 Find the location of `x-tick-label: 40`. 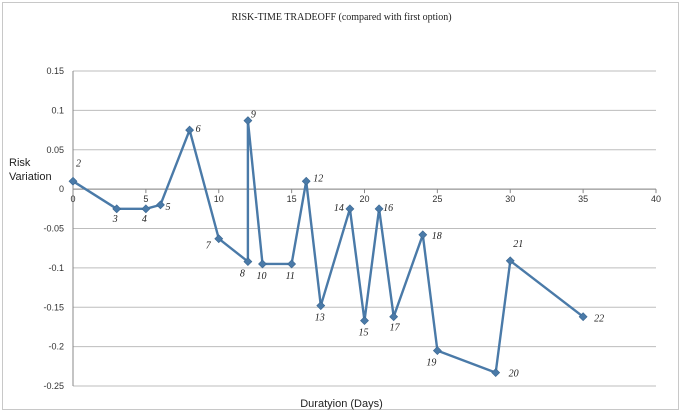

x-tick-label: 40 is located at coordinates (656, 199).